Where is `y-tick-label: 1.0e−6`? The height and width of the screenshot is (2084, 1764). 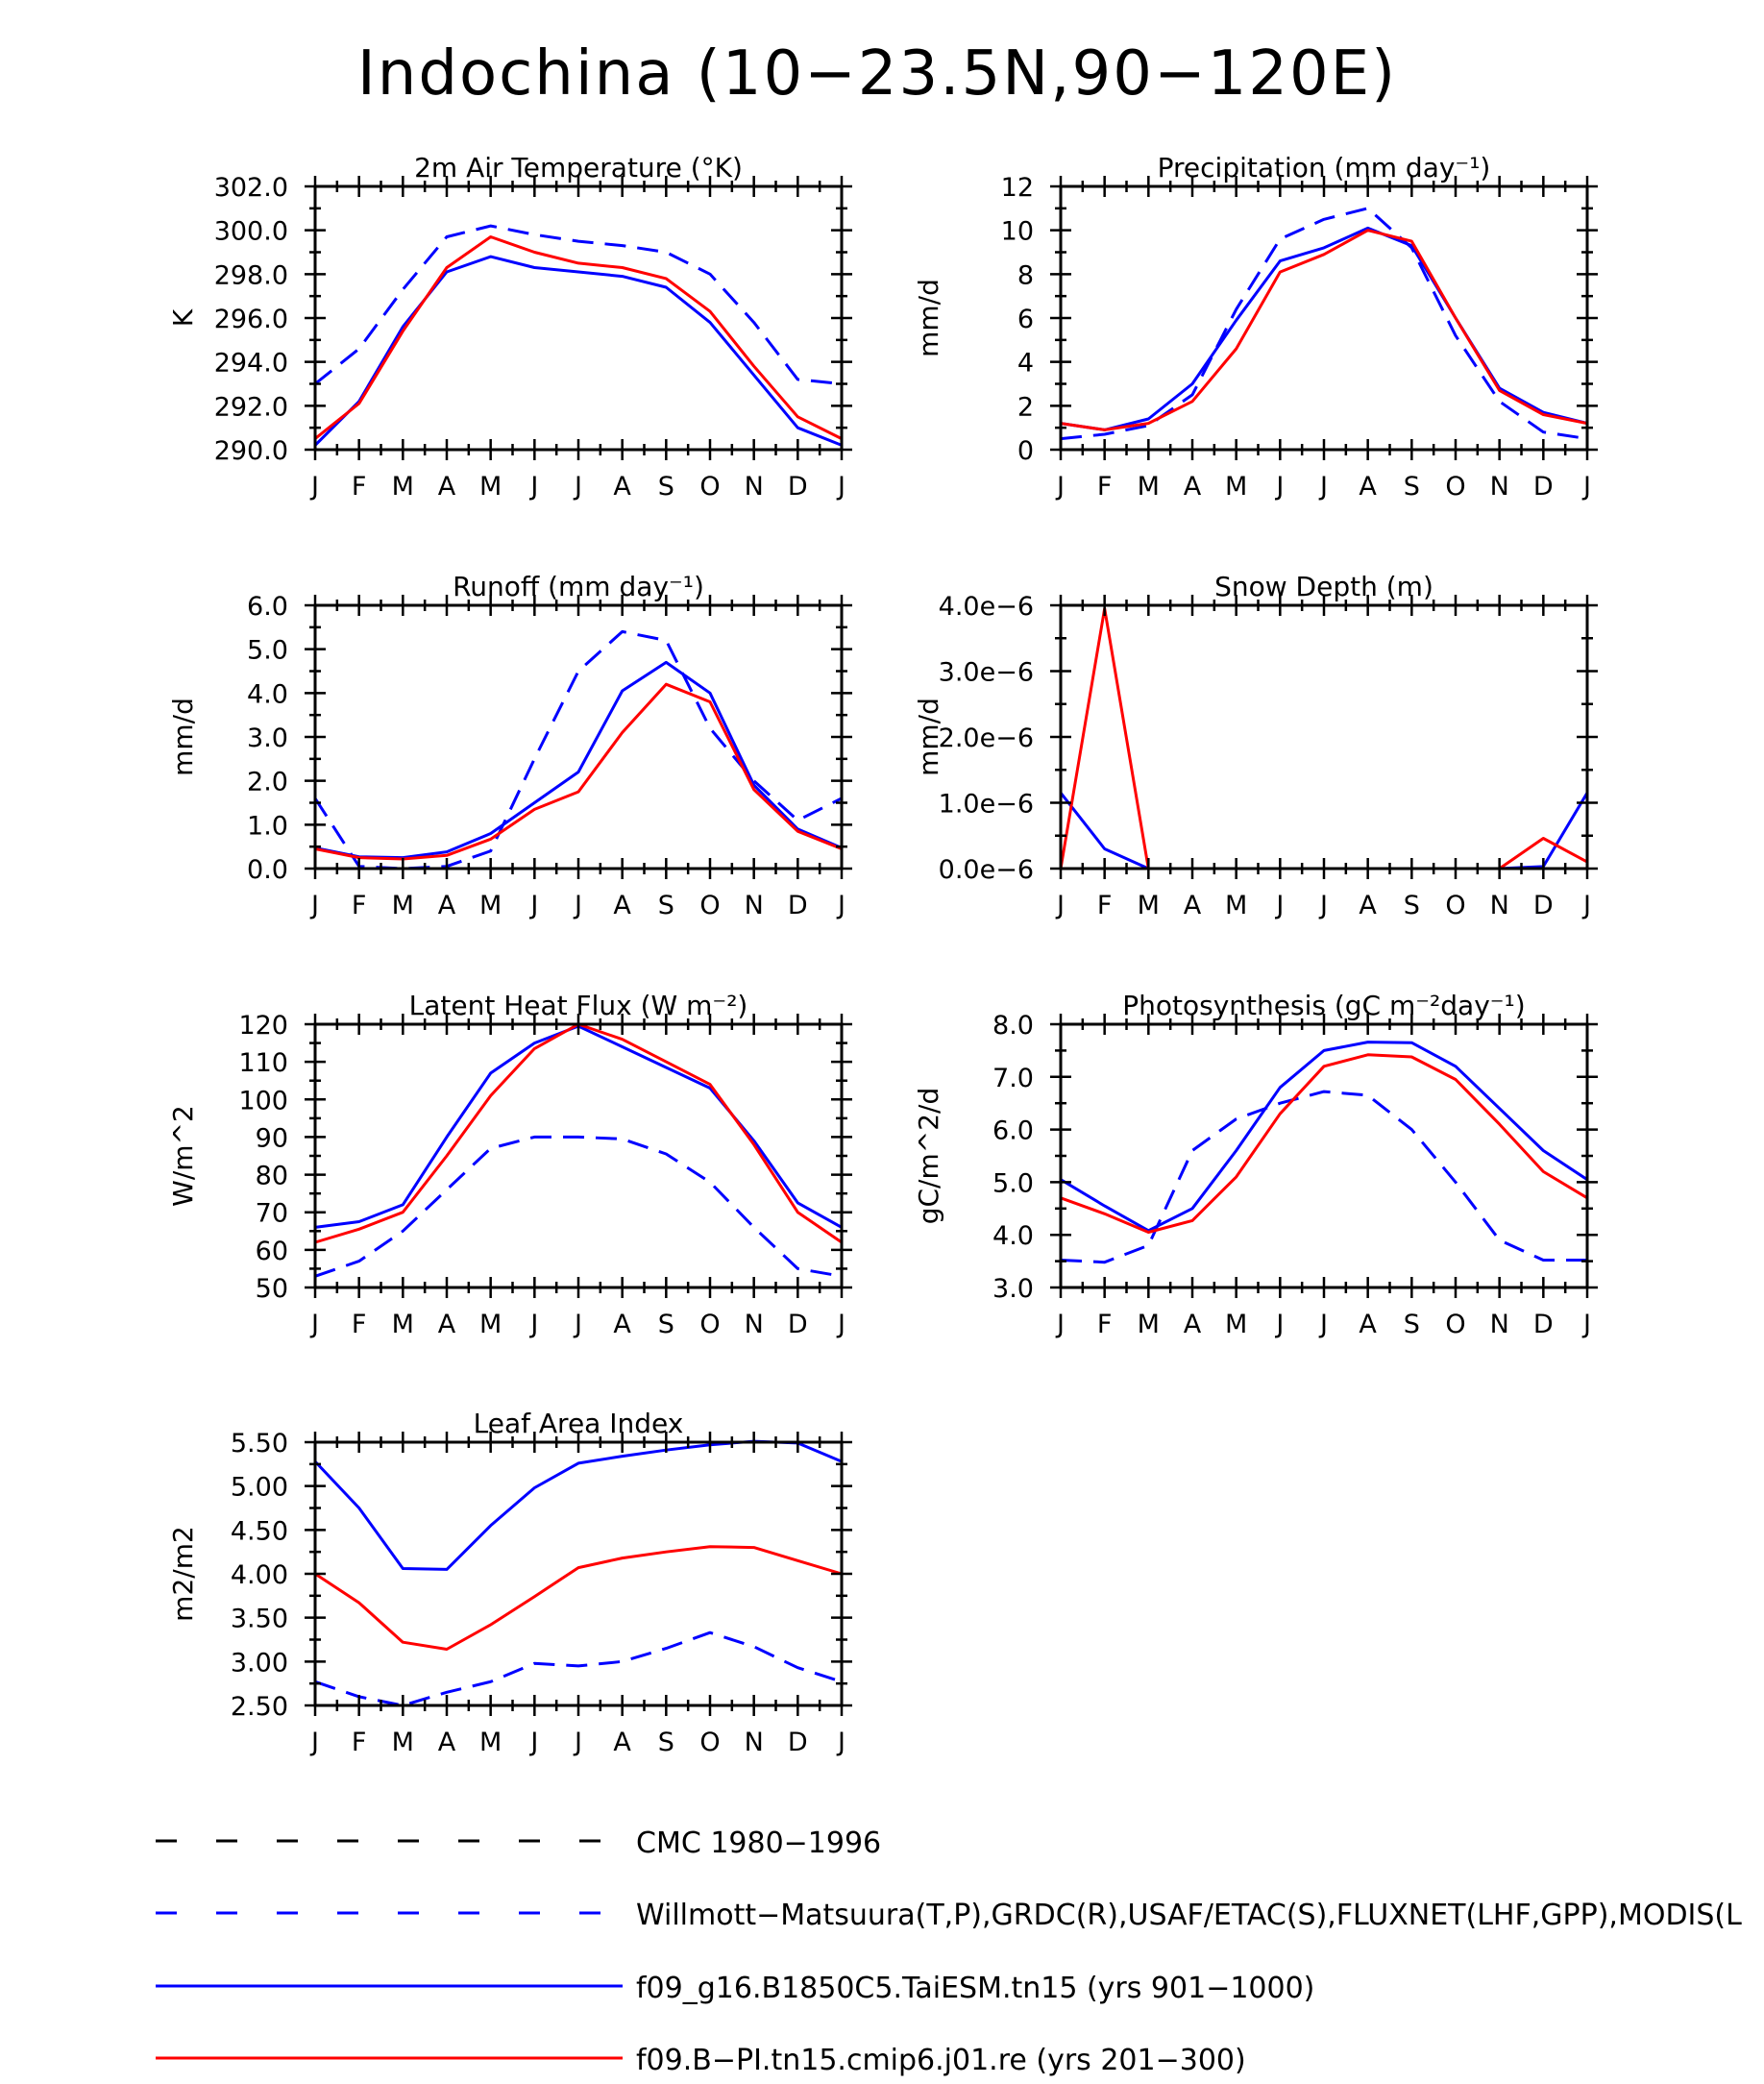 y-tick-label: 1.0e−6 is located at coordinates (986, 805).